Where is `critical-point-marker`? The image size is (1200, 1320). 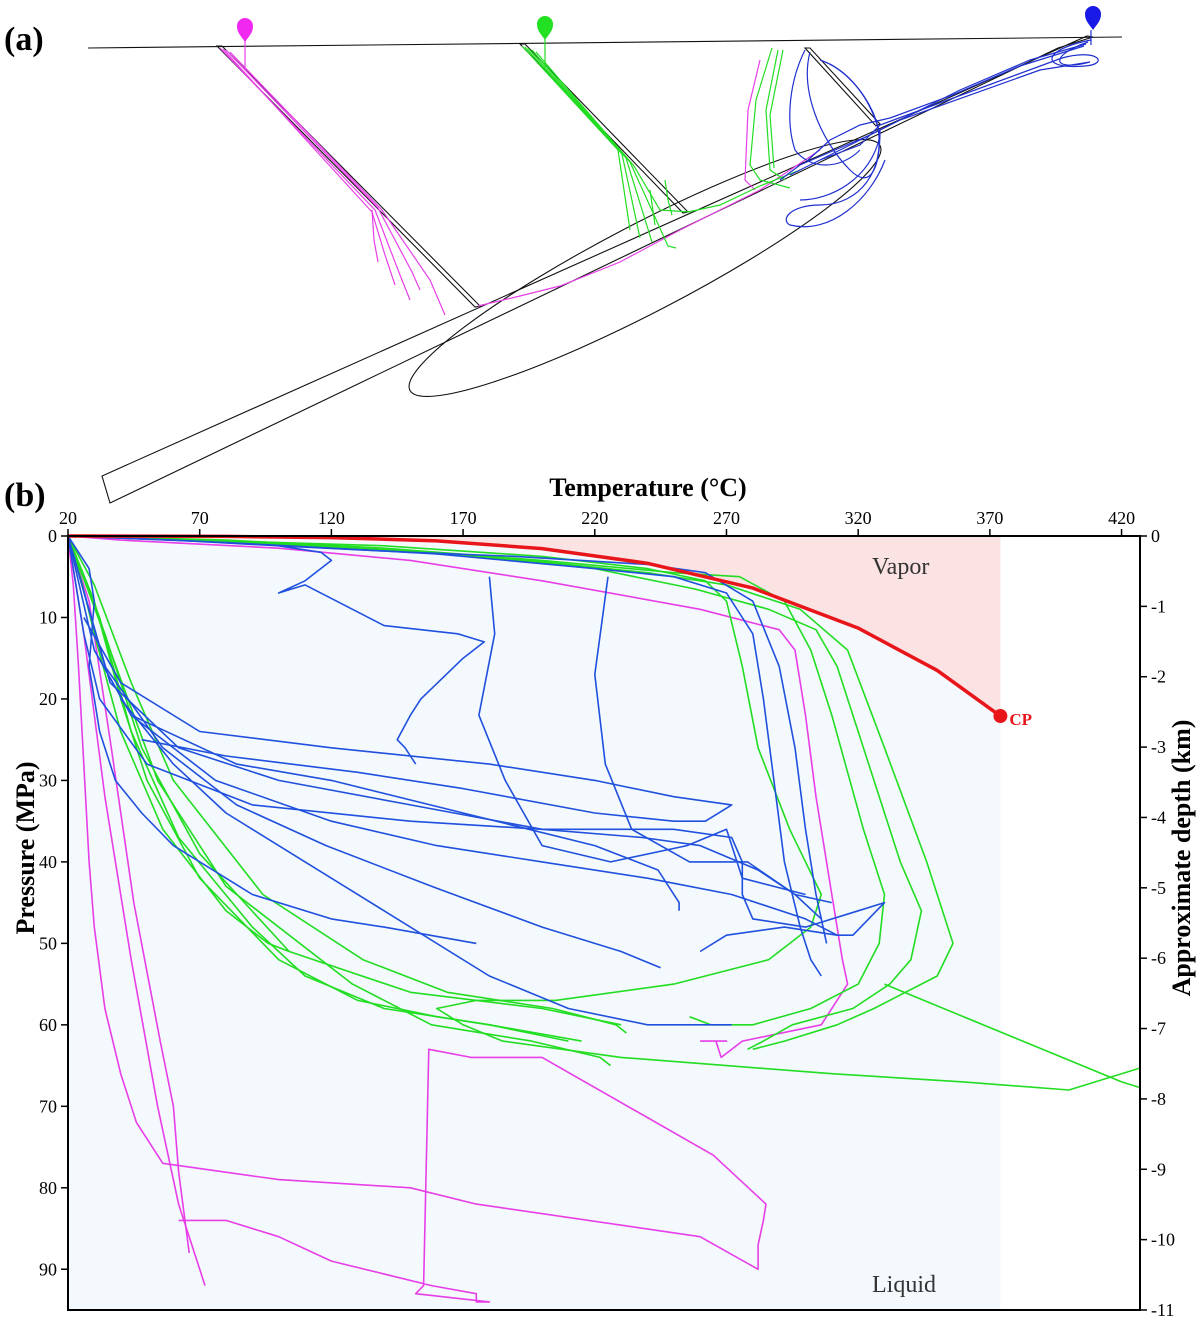
critical-point-marker is located at coordinates (1000, 716).